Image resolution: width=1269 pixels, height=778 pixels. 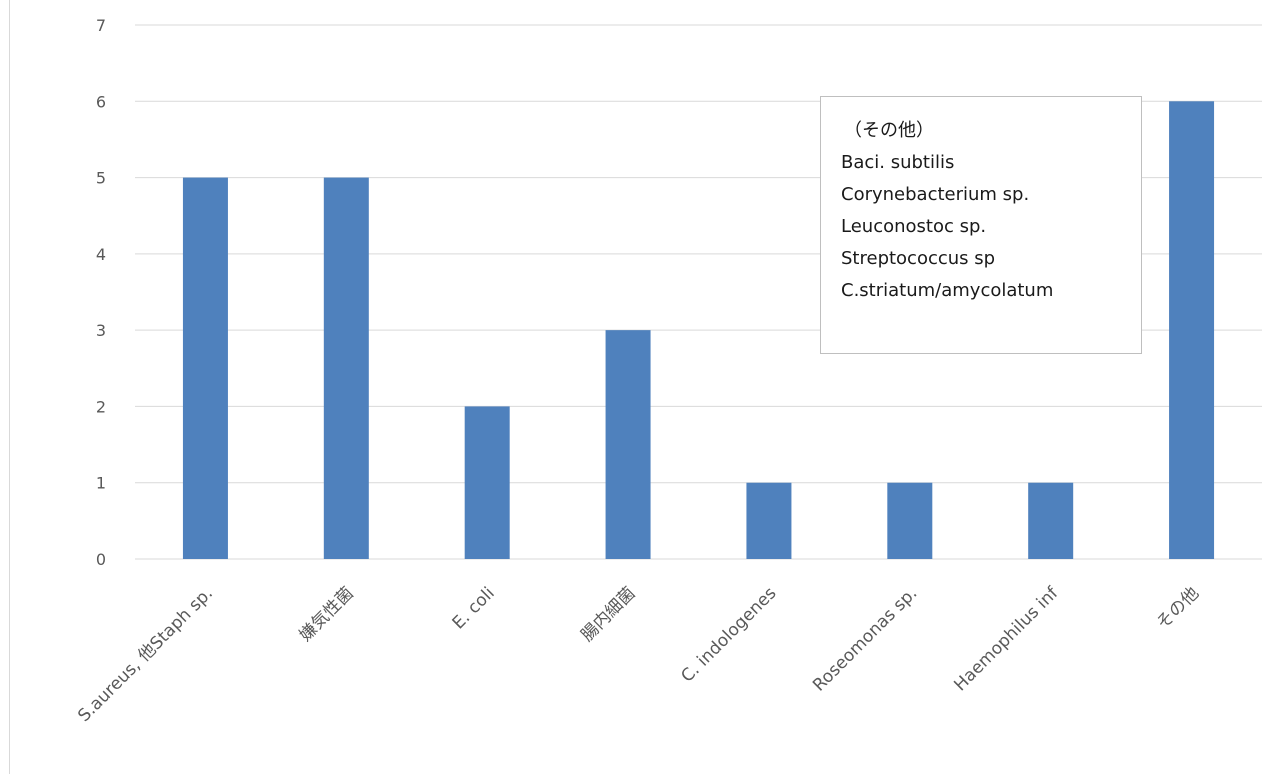 I want to click on x-tick-label: 嫌気性菌, so click(x=327, y=614).